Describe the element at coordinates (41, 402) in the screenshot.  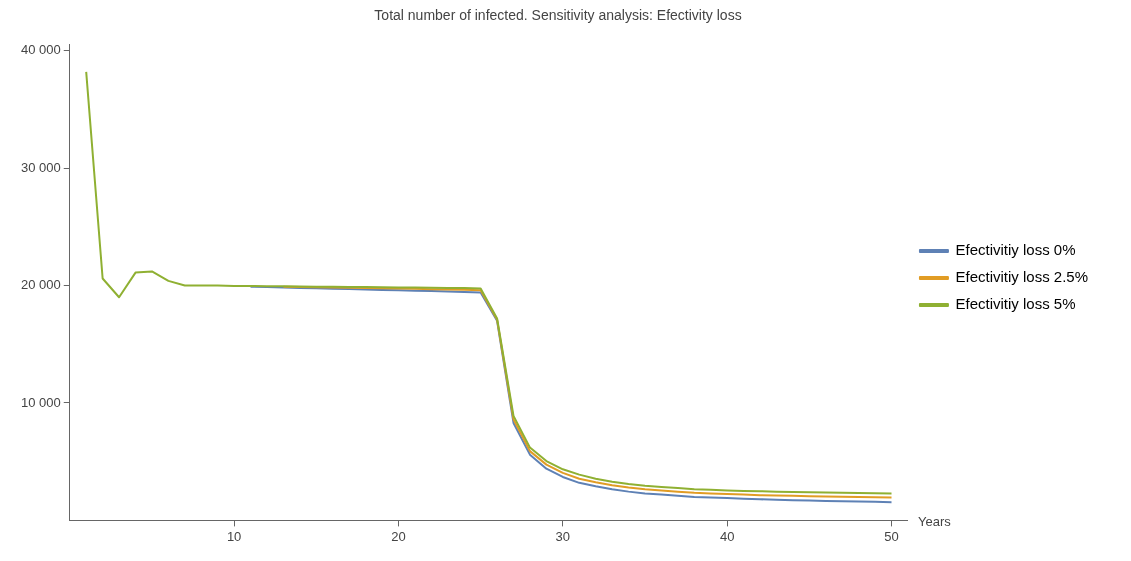
I see `y-tick-label: 10 000` at that location.